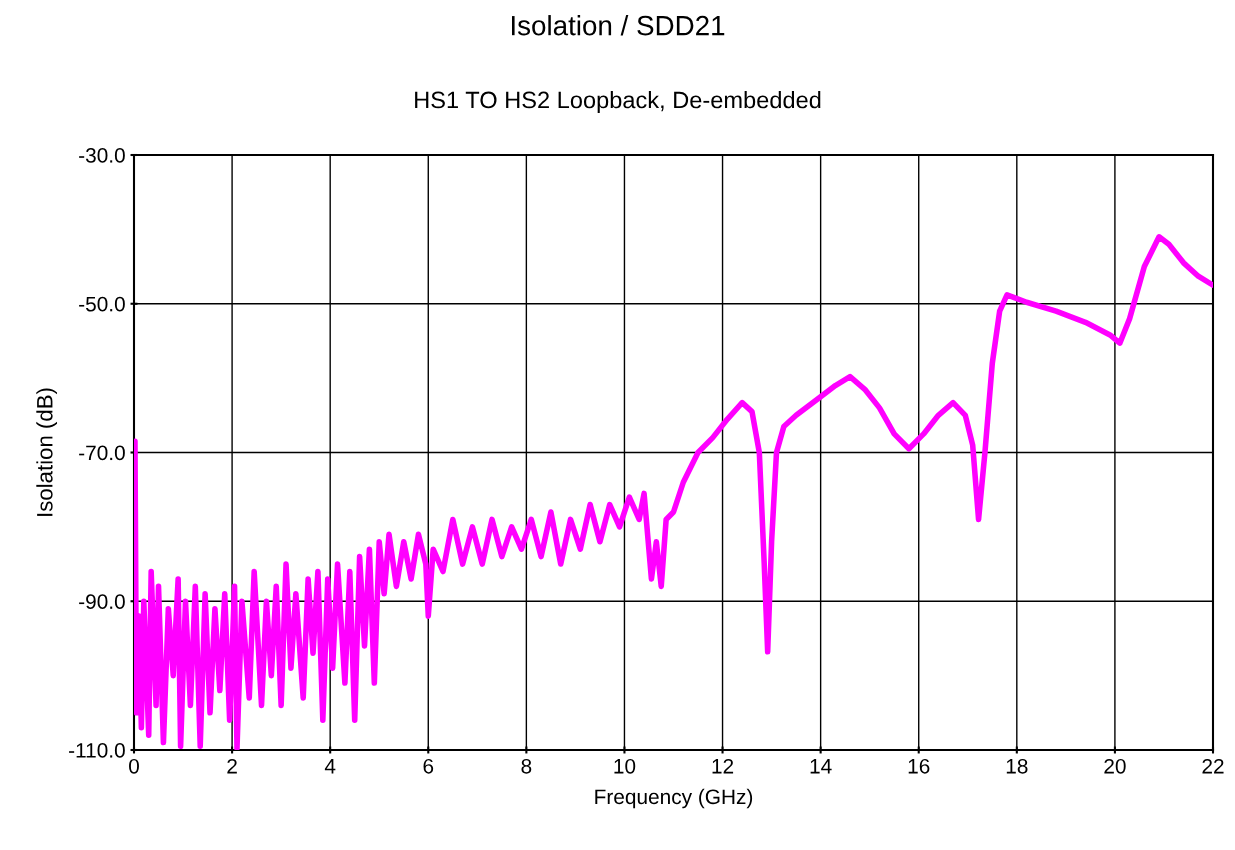 The height and width of the screenshot is (850, 1235). I want to click on x-tick-label: 18, so click(1017, 766).